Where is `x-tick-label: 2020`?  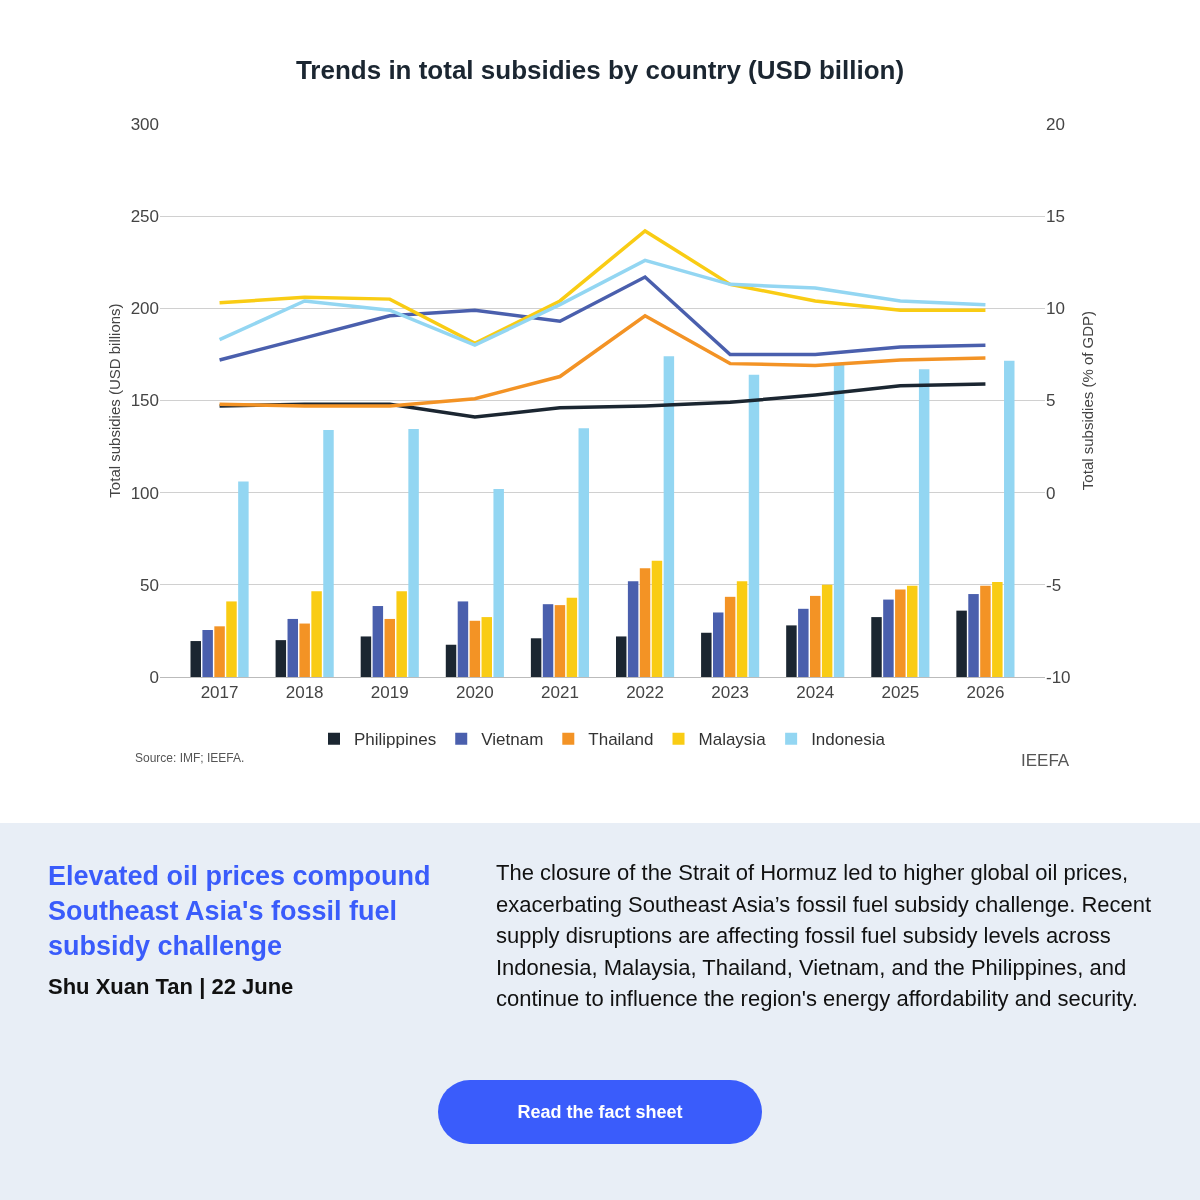
x-tick-label: 2020 is located at coordinates (474, 693).